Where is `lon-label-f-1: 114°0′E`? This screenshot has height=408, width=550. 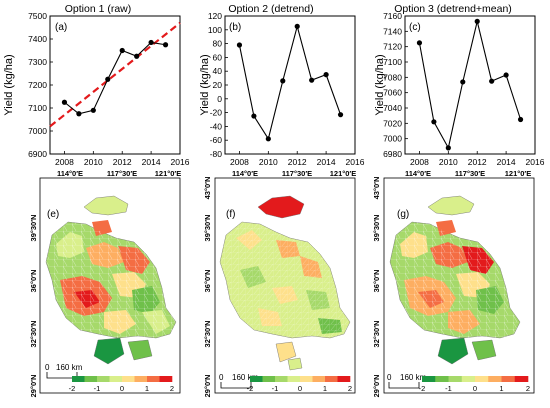 lon-label-f-1: 114°0′E is located at coordinates (245, 173).